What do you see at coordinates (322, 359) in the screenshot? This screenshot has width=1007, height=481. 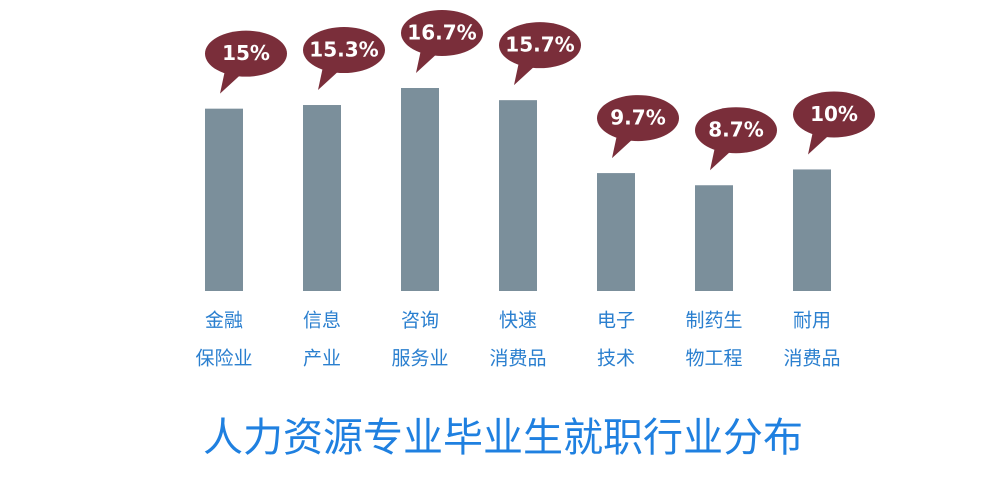 I see `x-tick-label: 产业` at bounding box center [322, 359].